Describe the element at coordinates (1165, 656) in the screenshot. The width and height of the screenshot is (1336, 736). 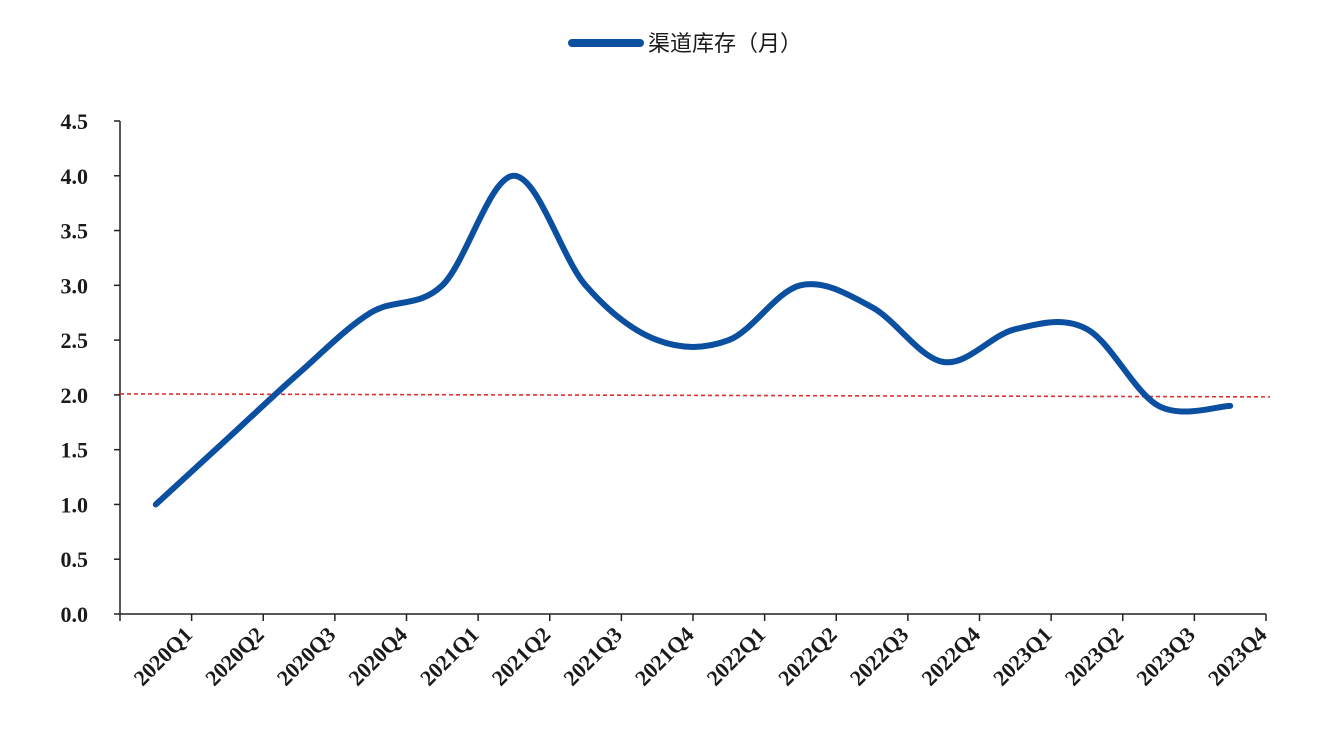
I see `x-tick-label: 2023Q3` at that location.